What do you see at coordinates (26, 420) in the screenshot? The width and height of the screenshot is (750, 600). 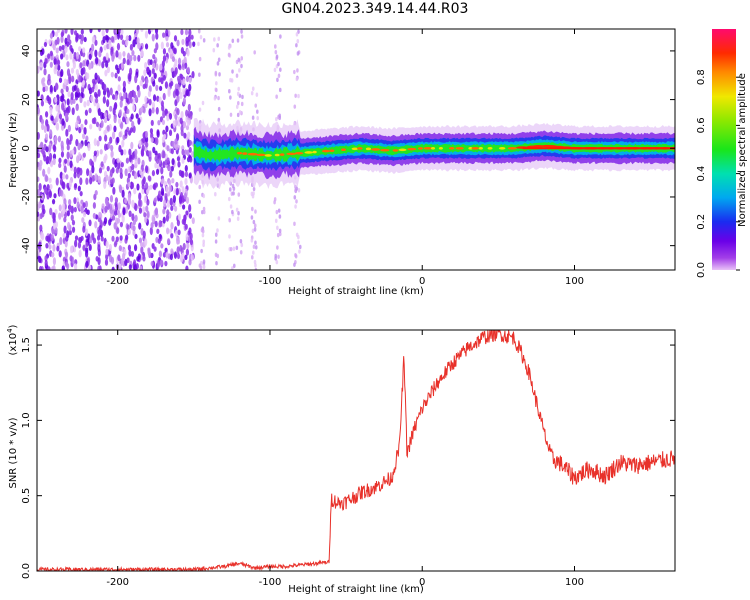 I see `snr-y-tick-label: 1.0` at bounding box center [26, 420].